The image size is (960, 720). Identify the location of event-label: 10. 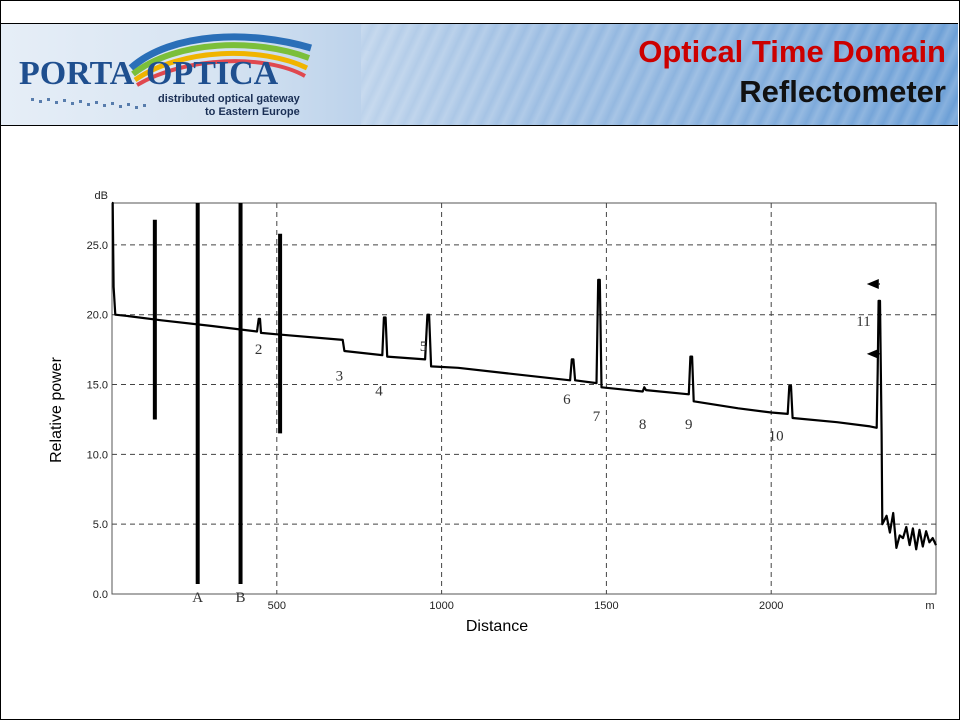
(776, 436).